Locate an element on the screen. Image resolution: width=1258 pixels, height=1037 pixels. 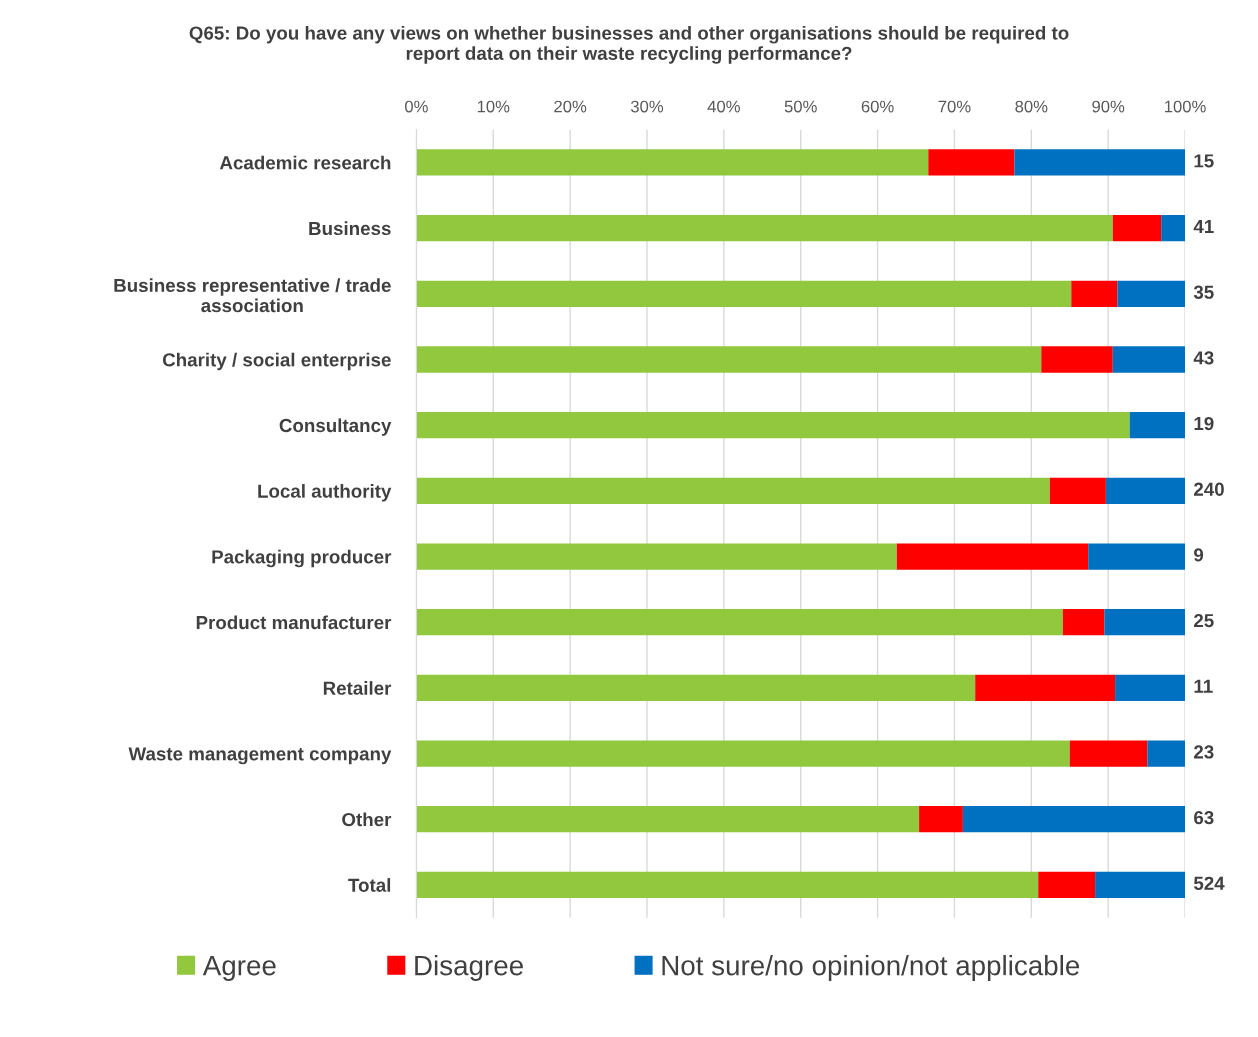
text: 23 is located at coordinates (1204, 752).